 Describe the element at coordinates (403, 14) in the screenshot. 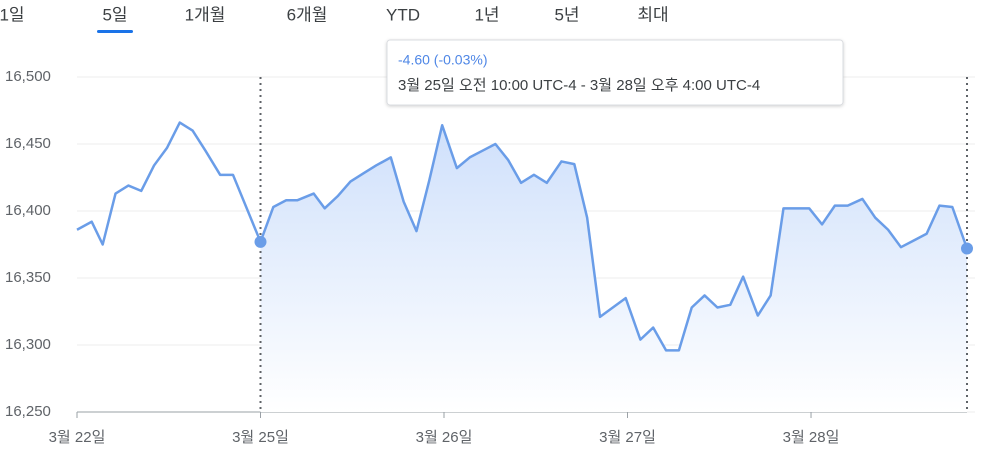

I see `range-tab: YTD` at that location.